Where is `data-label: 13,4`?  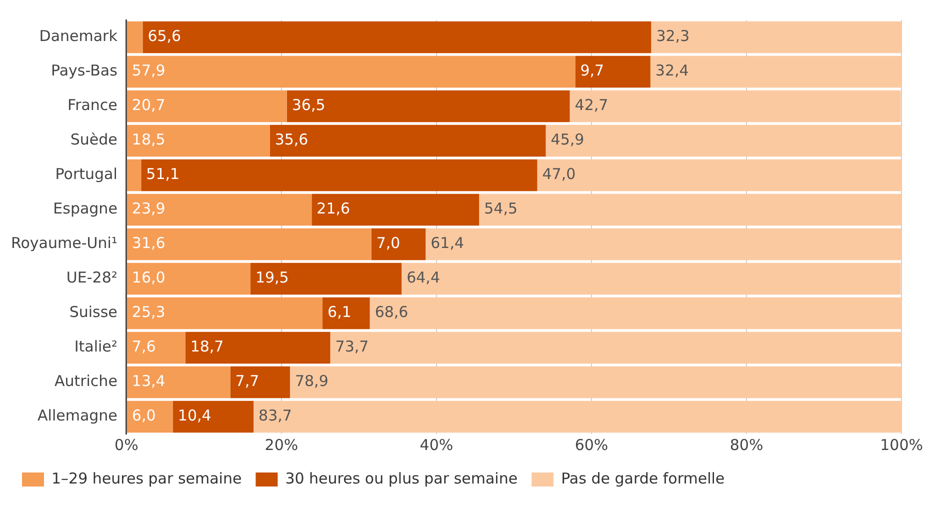 data-label: 13,4 is located at coordinates (149, 381).